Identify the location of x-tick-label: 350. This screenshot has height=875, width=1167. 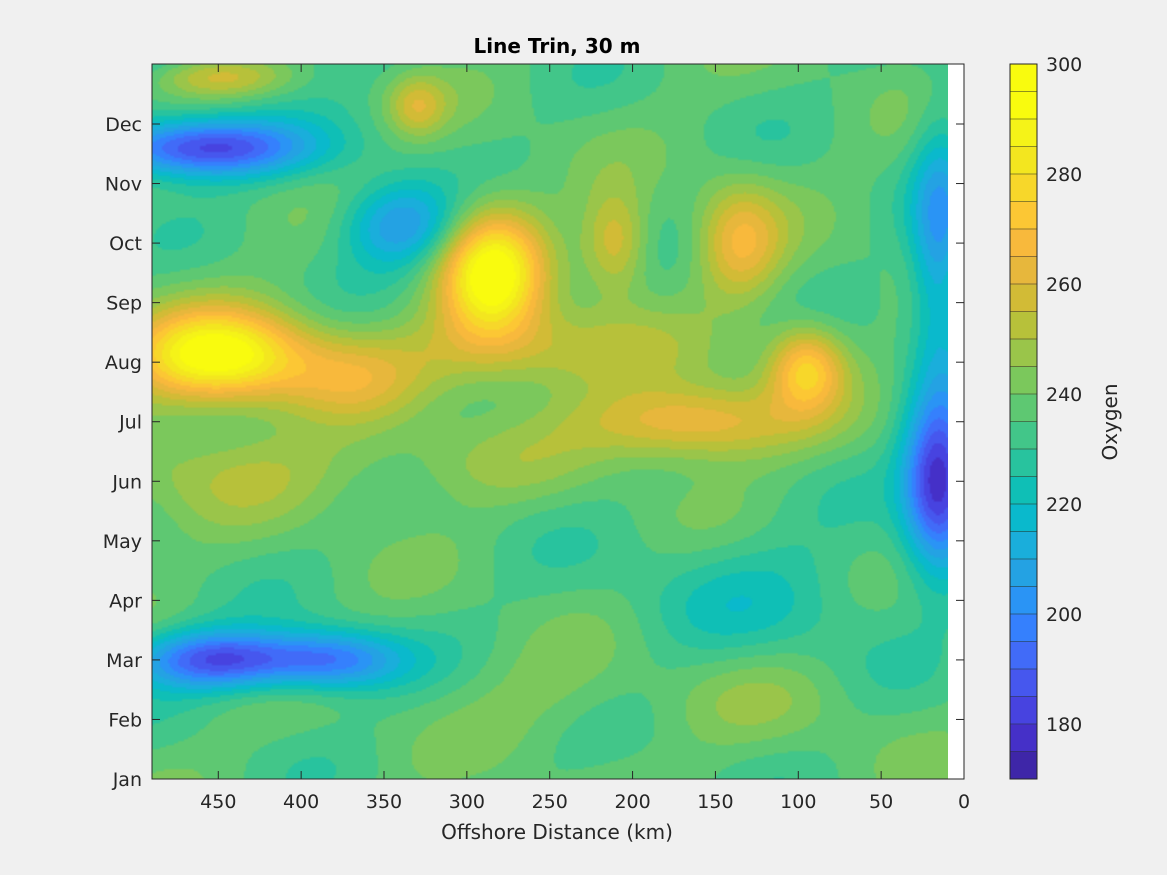
(384, 802).